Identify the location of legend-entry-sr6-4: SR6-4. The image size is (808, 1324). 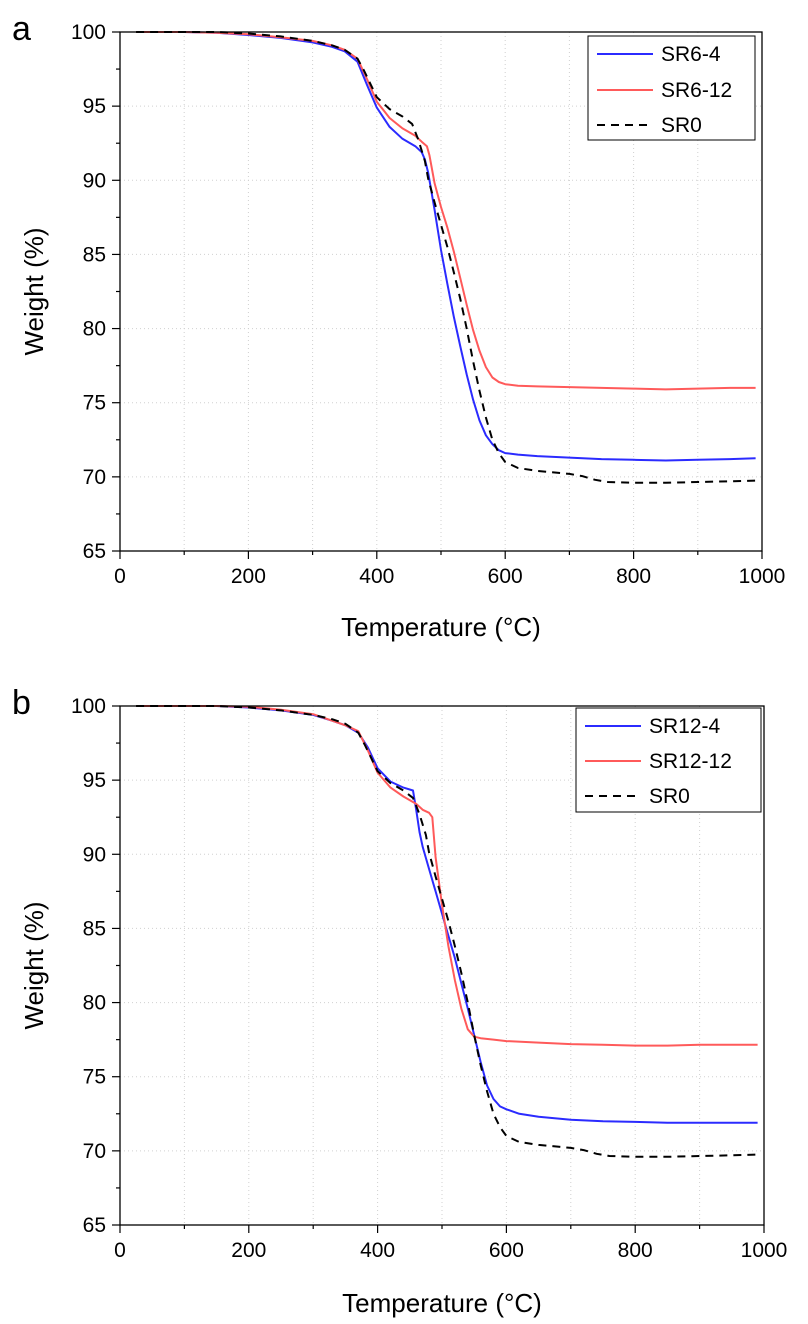
(691, 54).